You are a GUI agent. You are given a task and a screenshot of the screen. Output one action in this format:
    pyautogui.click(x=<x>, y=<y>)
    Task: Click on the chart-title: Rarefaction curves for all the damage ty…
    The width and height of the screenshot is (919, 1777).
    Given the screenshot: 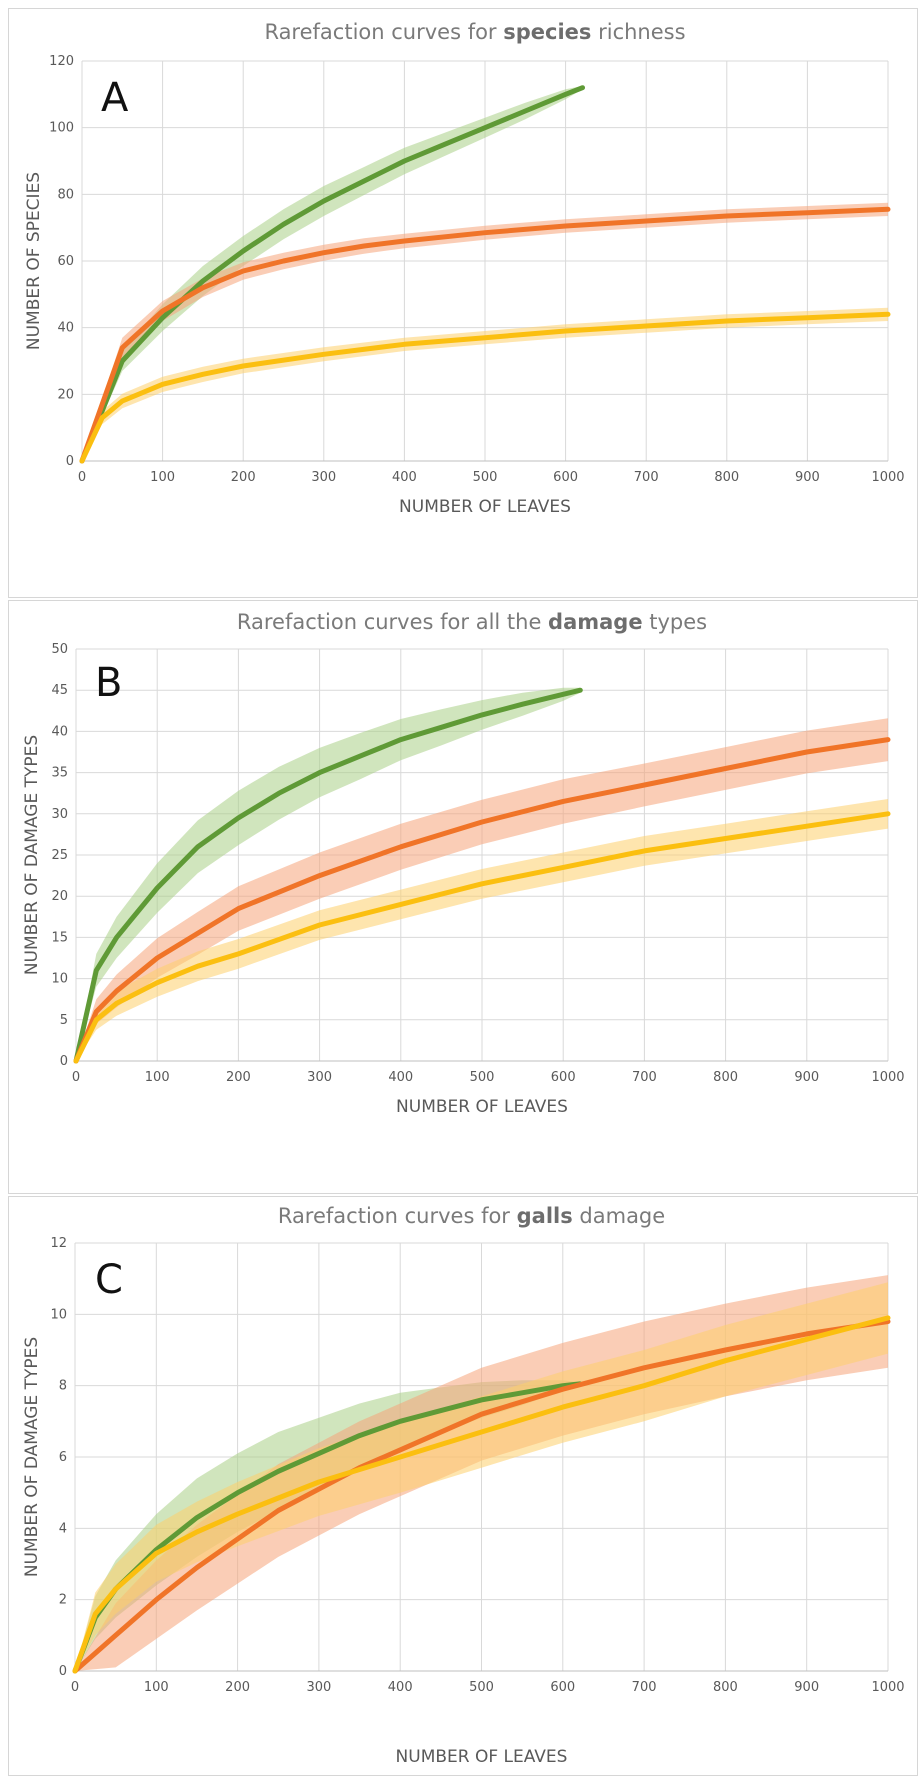 What is the action you would take?
    pyautogui.click(x=472, y=622)
    